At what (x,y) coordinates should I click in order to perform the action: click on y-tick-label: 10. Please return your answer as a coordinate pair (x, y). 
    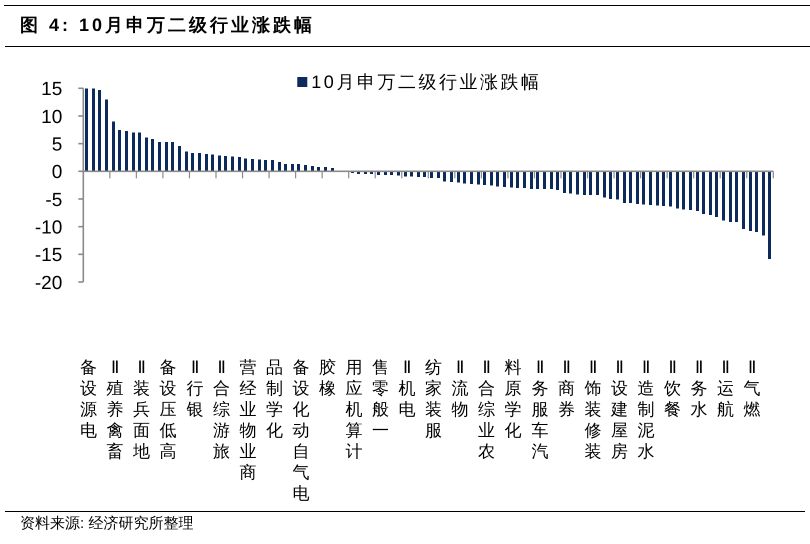
    Looking at the image, I should click on (51, 117).